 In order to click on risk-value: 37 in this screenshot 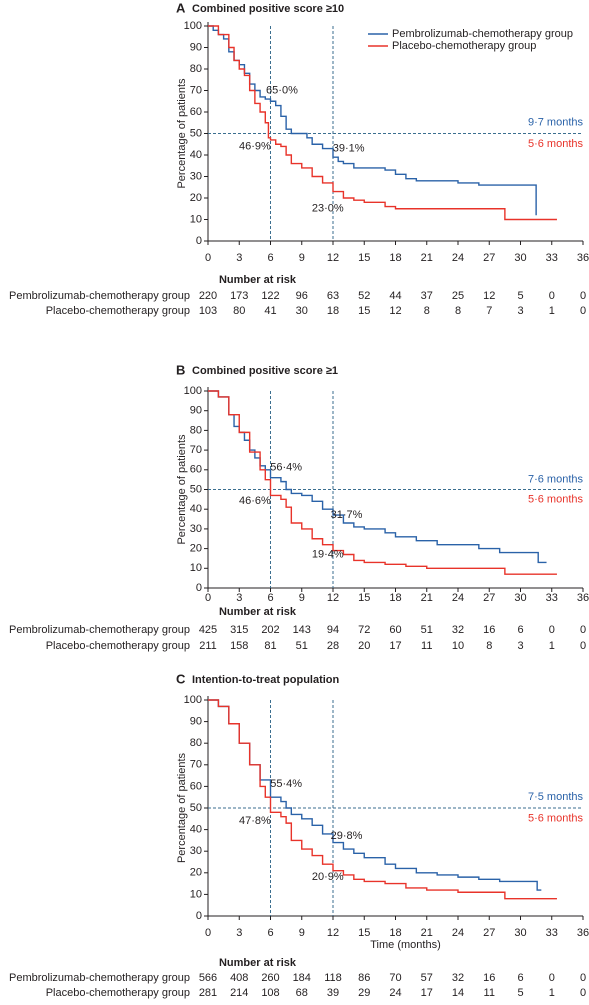, I will do `click(427, 296)`.